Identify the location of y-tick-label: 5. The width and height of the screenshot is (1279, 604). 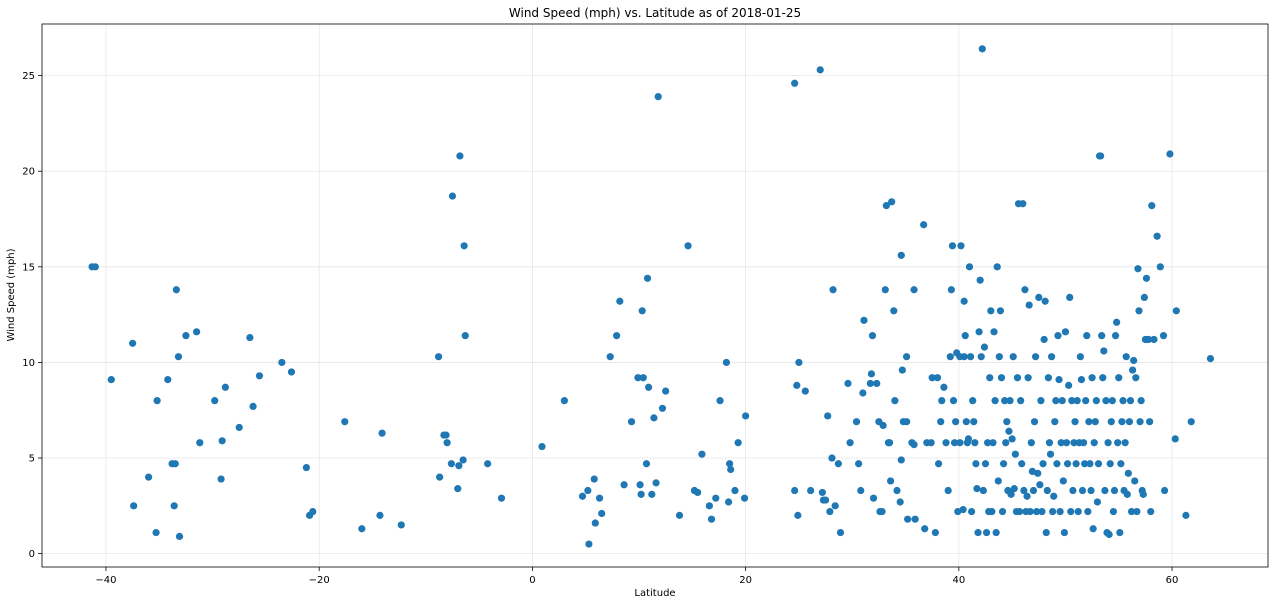
(32, 459).